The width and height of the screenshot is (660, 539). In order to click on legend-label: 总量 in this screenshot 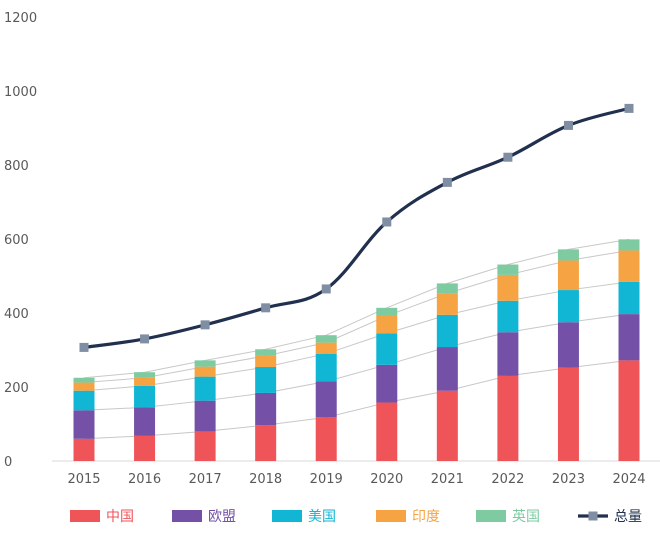, I will do `click(628, 517)`.